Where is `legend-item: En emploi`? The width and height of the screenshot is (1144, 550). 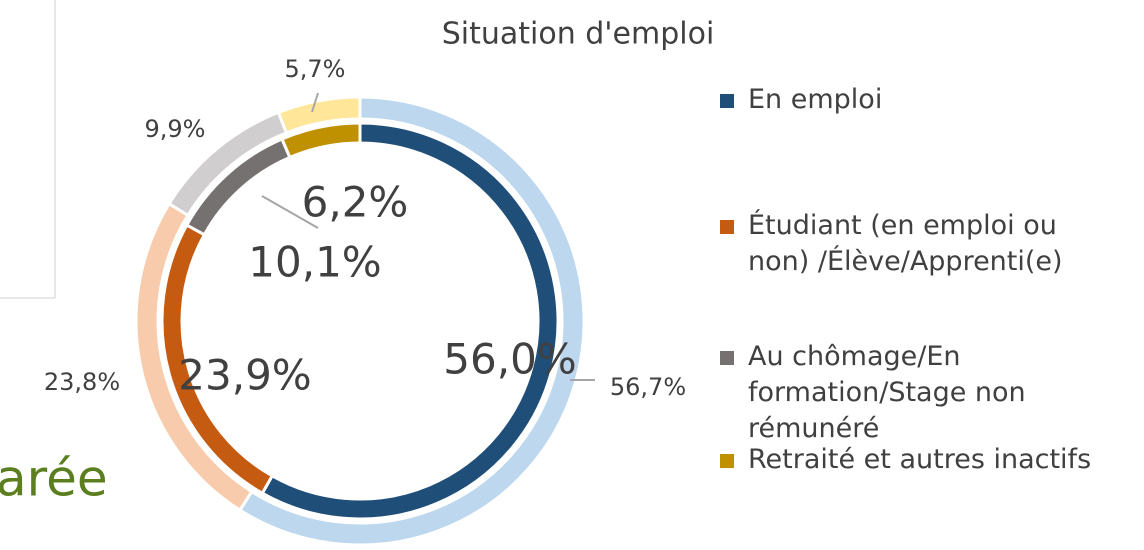 legend-item: En emploi is located at coordinates (920, 100).